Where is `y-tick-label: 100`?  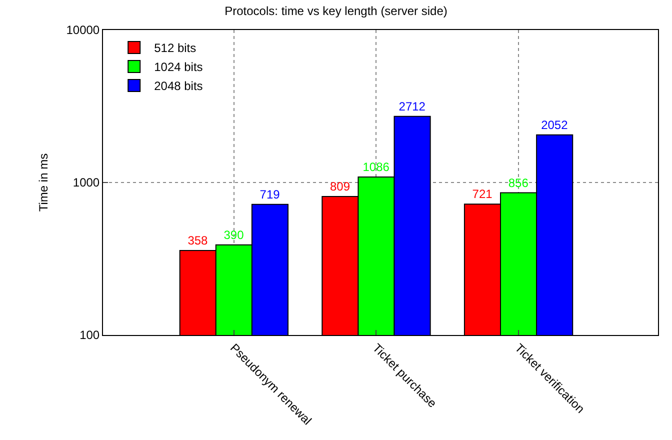
y-tick-label: 100 is located at coordinates (90, 335).